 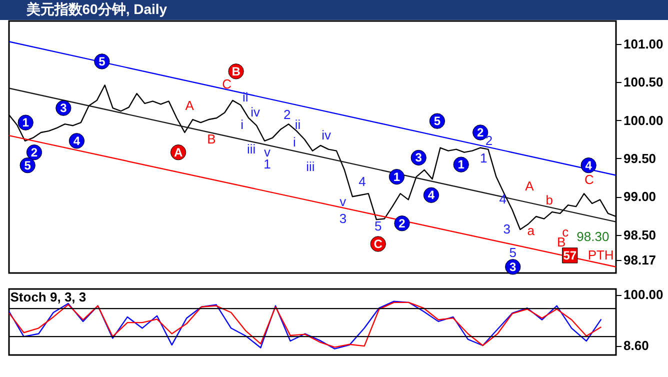 What do you see at coordinates (96, 9) in the screenshot?
I see `chart-title: 美元指数60分钟, Daily` at bounding box center [96, 9].